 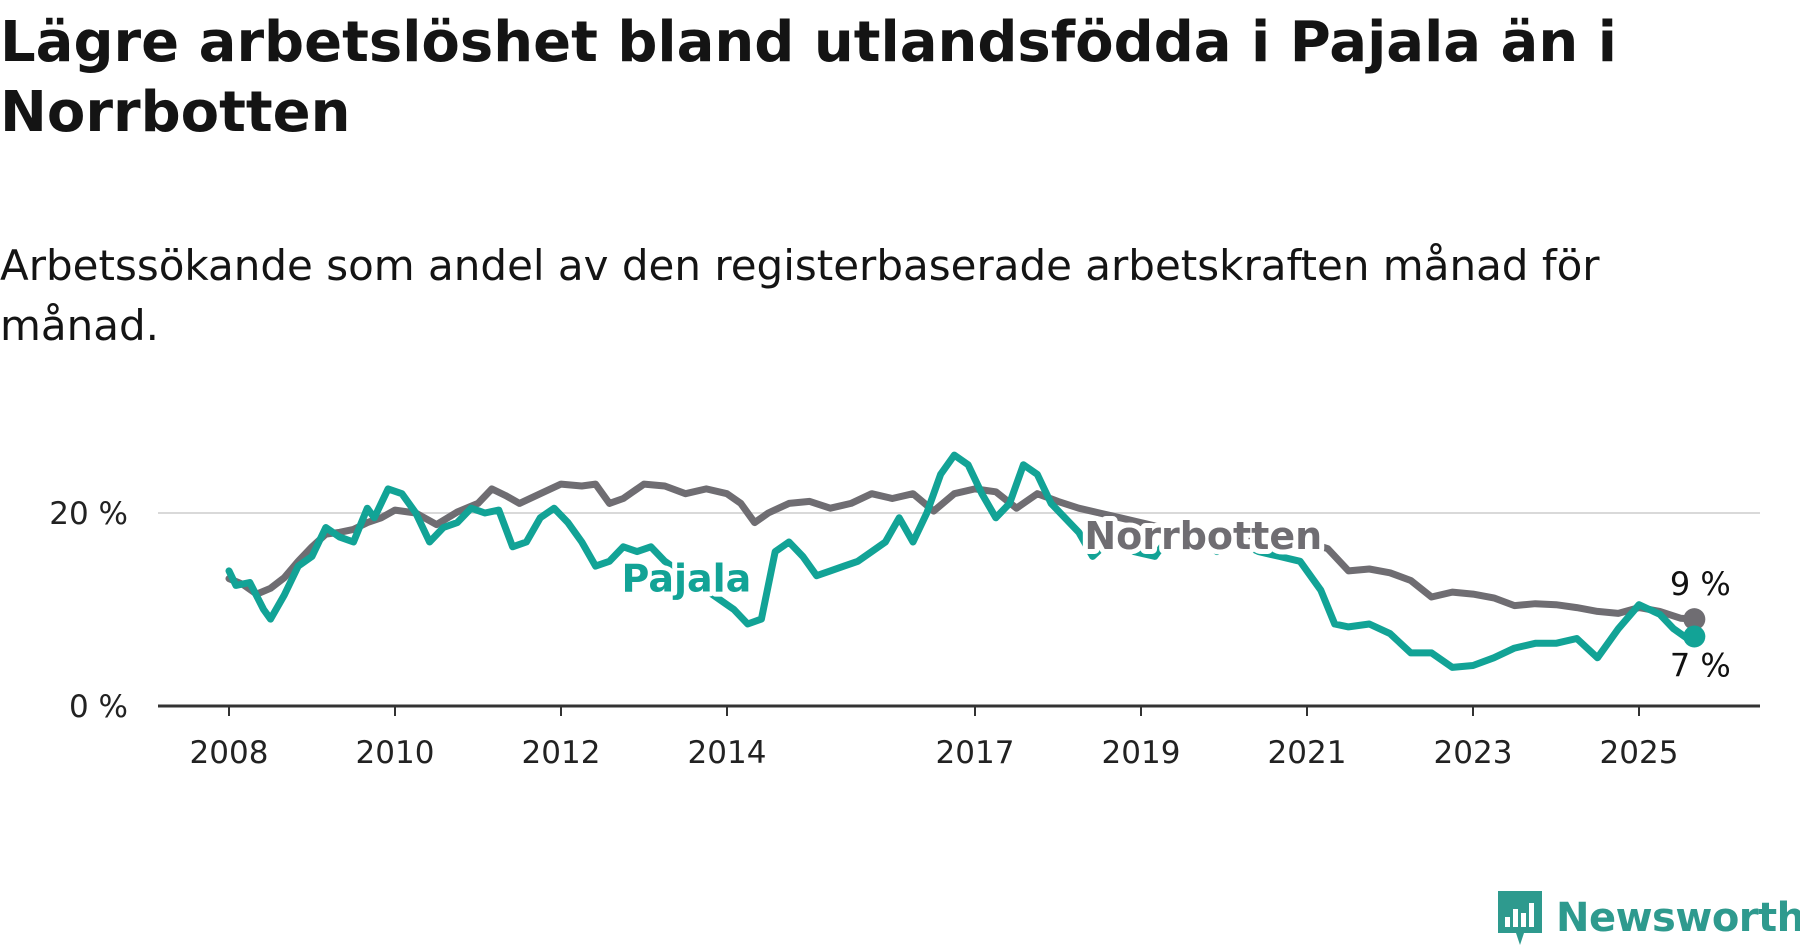 What do you see at coordinates (1678, 918) in the screenshot?
I see `brand-name: Newsworthy` at bounding box center [1678, 918].